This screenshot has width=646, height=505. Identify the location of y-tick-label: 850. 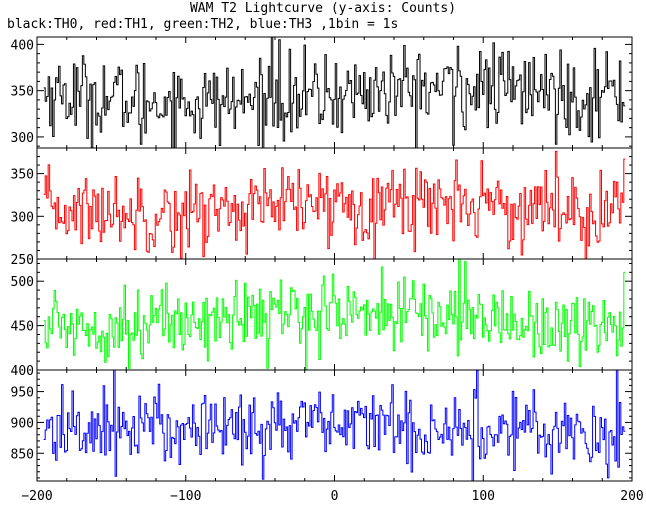
(22, 454).